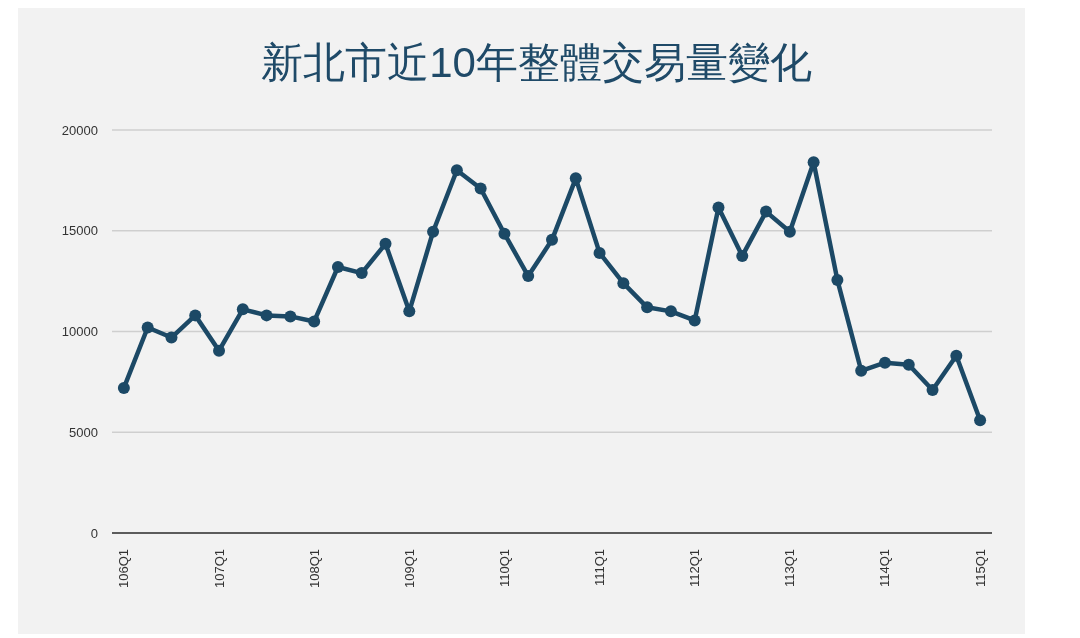 This screenshot has width=1080, height=638. What do you see at coordinates (536, 63) in the screenshot?
I see `chart-title: 新北市近10年整體交易量變化` at bounding box center [536, 63].